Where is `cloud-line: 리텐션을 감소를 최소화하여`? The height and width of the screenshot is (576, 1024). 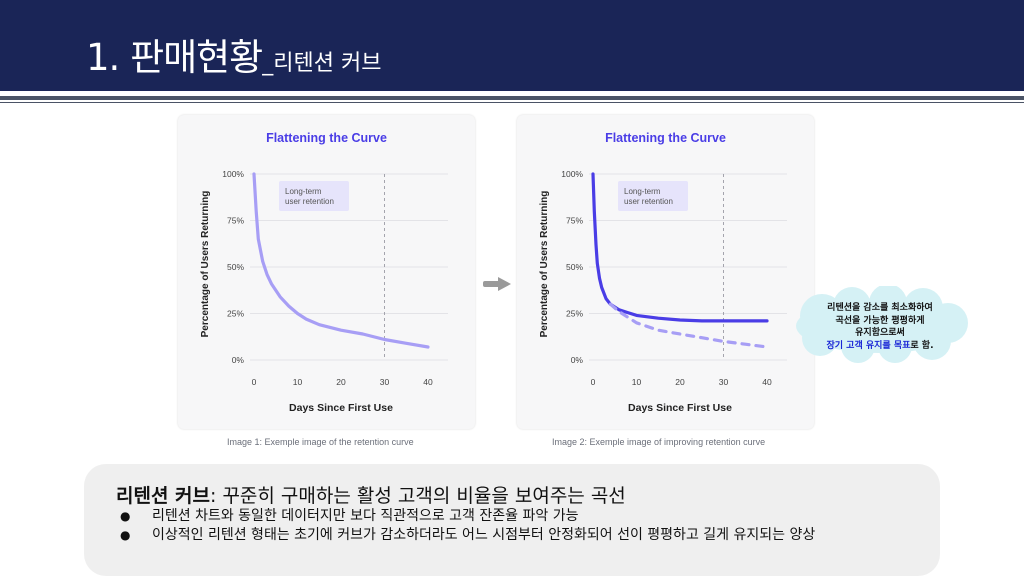 cloud-line: 리텐션을 감소를 최소화하여 is located at coordinates (880, 308).